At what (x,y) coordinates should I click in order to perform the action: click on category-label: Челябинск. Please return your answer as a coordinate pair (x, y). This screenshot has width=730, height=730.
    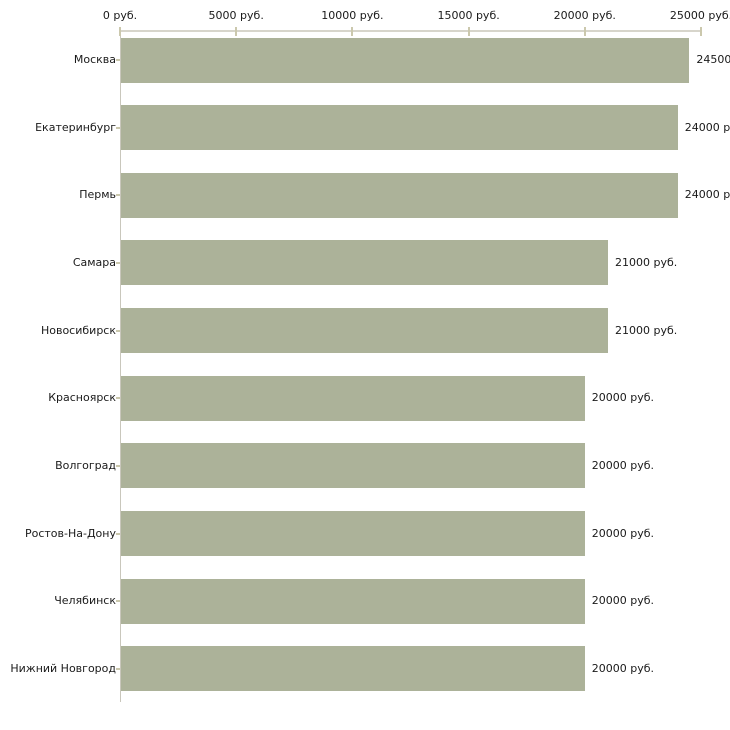
    Looking at the image, I should click on (85, 601).